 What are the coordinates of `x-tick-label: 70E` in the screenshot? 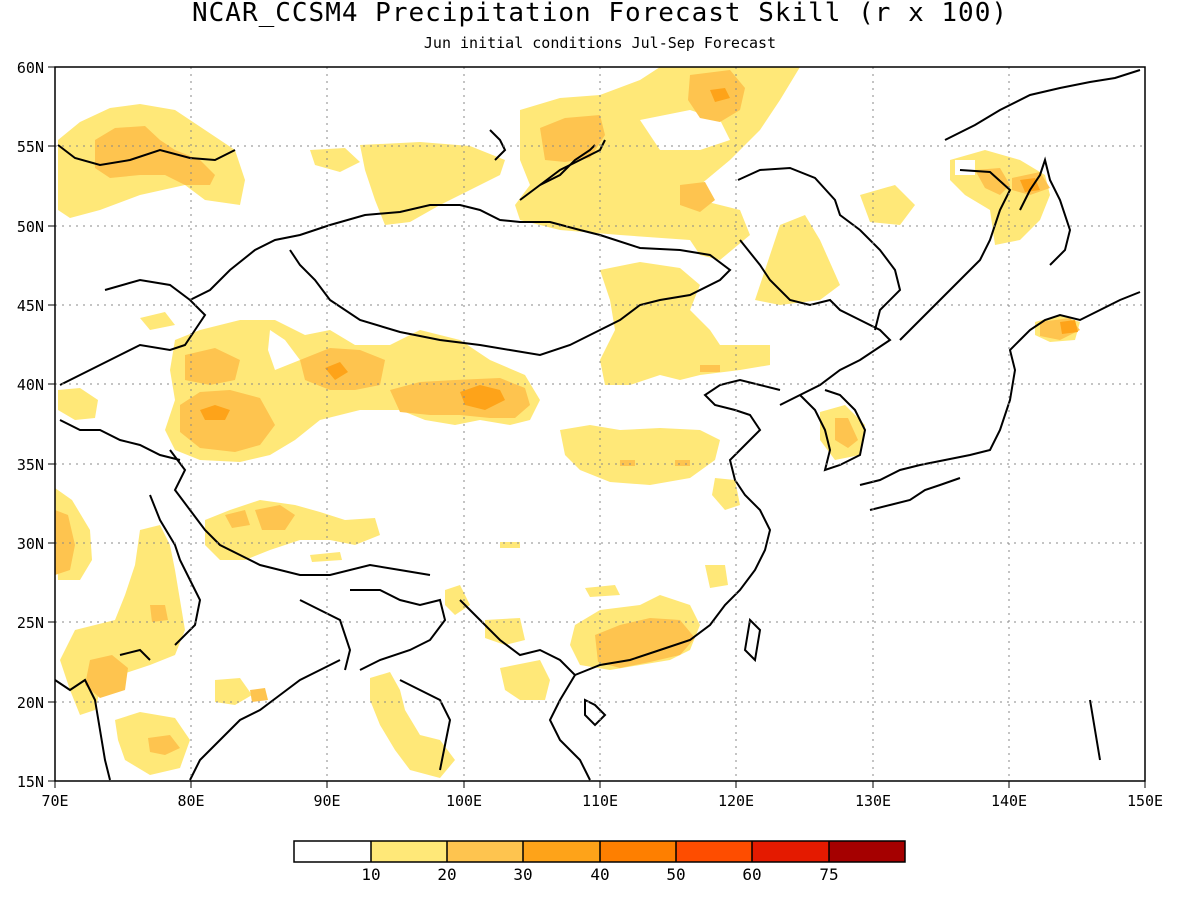 It's located at (54, 801).